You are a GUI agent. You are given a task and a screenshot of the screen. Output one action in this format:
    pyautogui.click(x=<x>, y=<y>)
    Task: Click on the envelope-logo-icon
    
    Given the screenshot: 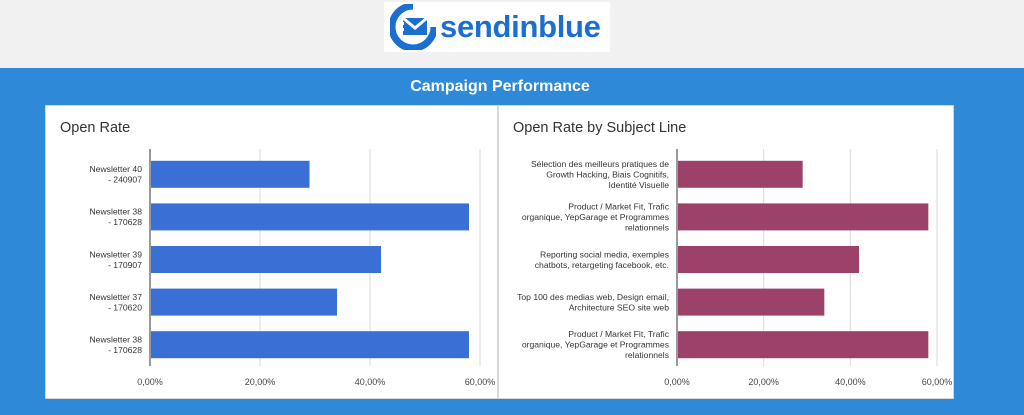 What is the action you would take?
    pyautogui.click(x=413, y=27)
    